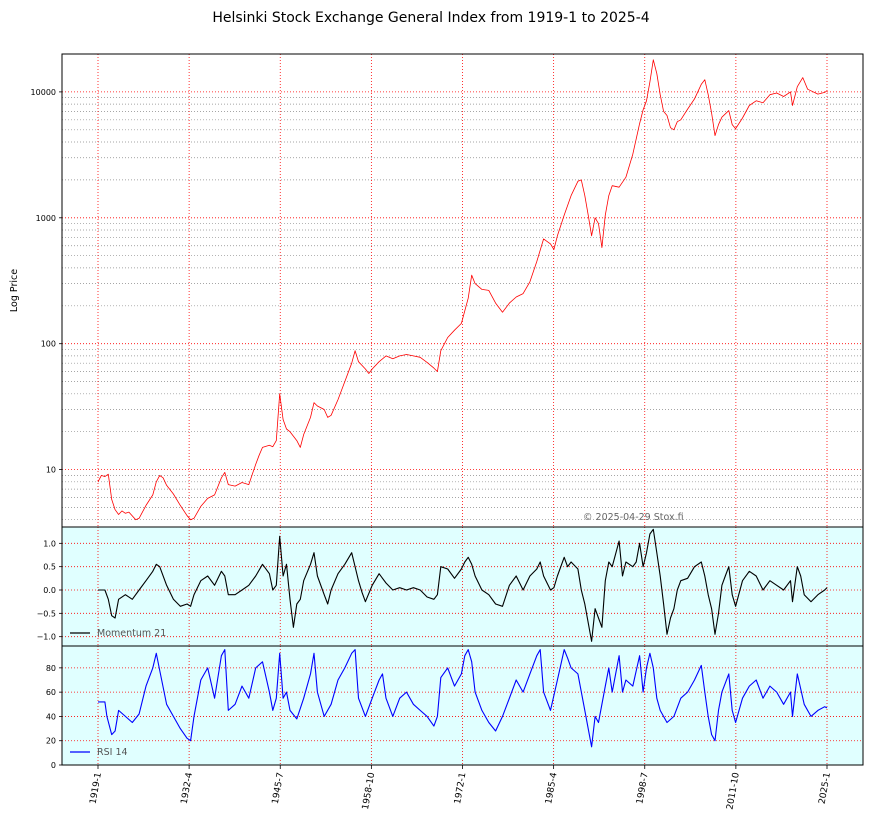 This screenshot has width=872, height=826. What do you see at coordinates (51, 716) in the screenshot?
I see `y-tick-label: 40` at bounding box center [51, 716].